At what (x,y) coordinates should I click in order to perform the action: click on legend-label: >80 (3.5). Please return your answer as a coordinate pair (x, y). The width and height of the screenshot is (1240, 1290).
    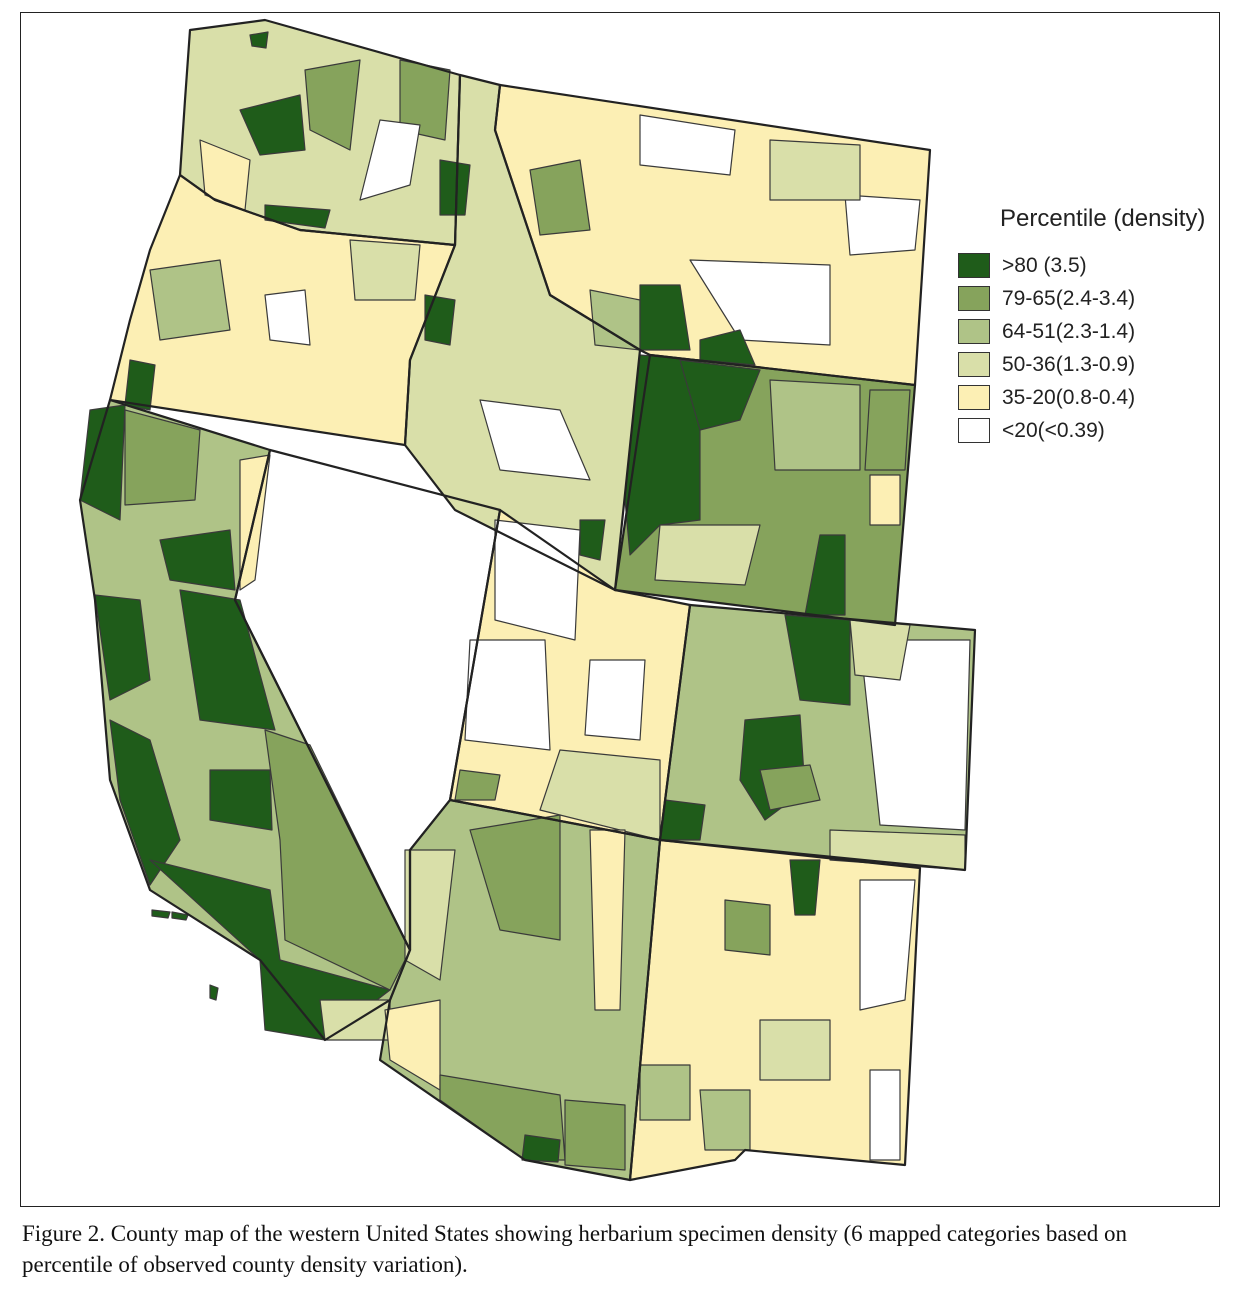
    Looking at the image, I should click on (1044, 265).